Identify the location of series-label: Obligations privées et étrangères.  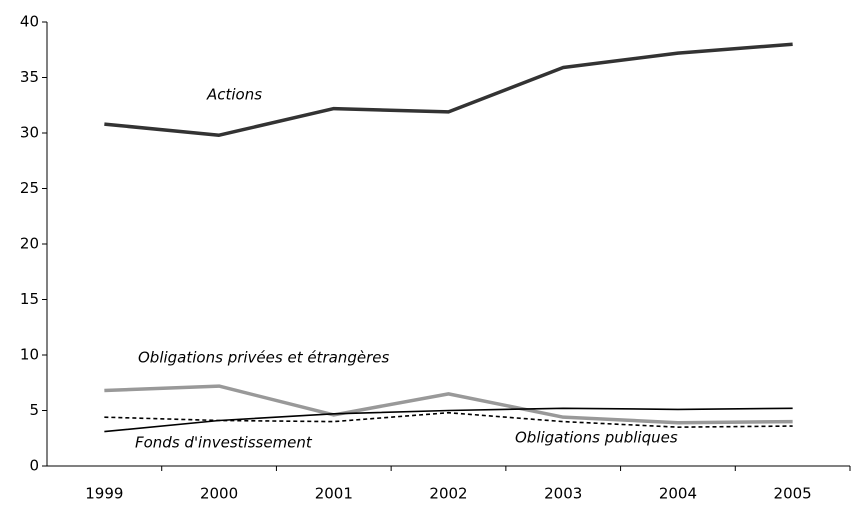
(263, 358).